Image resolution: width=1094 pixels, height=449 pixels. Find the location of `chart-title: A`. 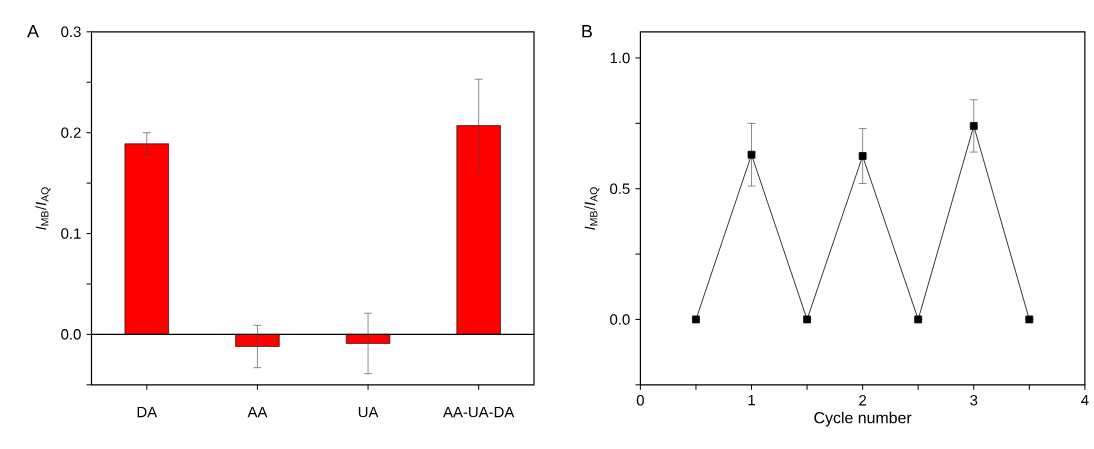

chart-title: A is located at coordinates (33, 31).